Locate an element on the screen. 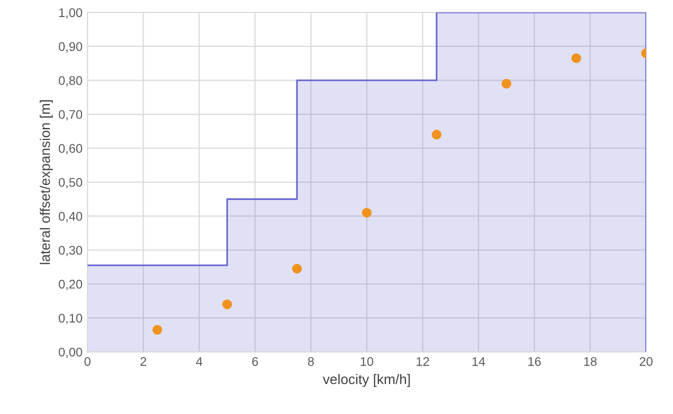 The image size is (673, 414). x-tick-label: 8 is located at coordinates (311, 361).